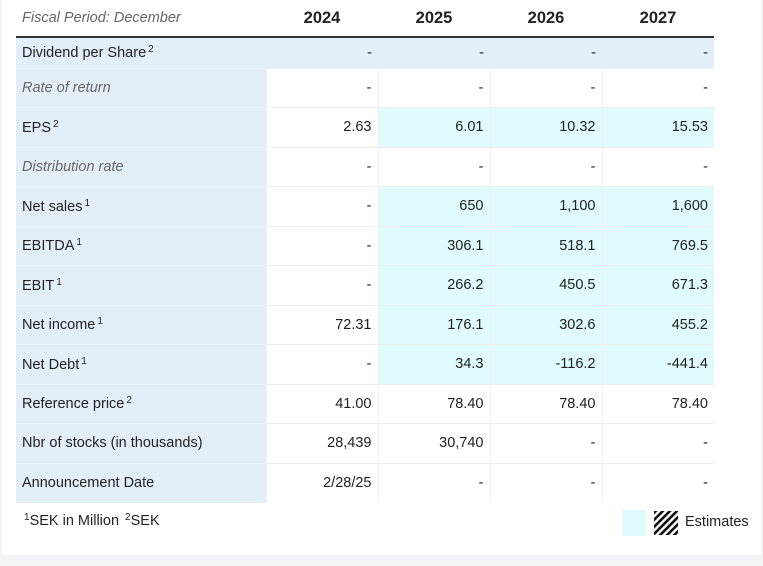  I want to click on cell-value: 1,100, so click(545, 206).